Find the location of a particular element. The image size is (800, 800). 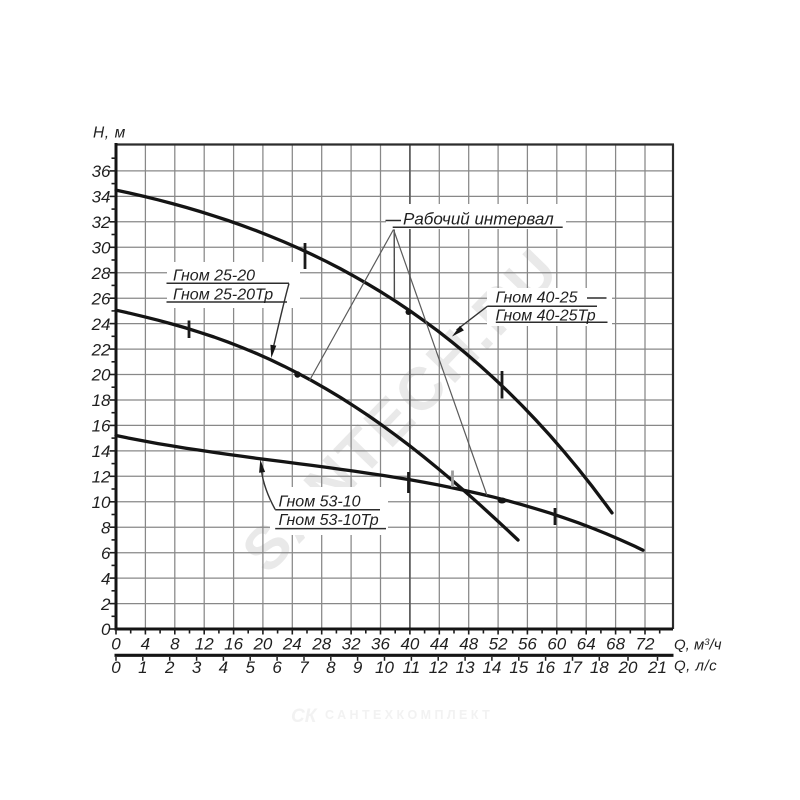

svg-text: Гном 25-20 is located at coordinates (214, 275).